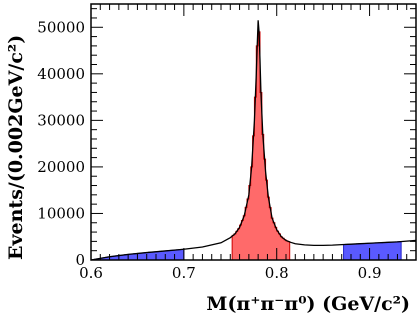 The image size is (417, 322). What do you see at coordinates (277, 273) in the screenshot?
I see `x-tick-label: 0.8` at bounding box center [277, 273].